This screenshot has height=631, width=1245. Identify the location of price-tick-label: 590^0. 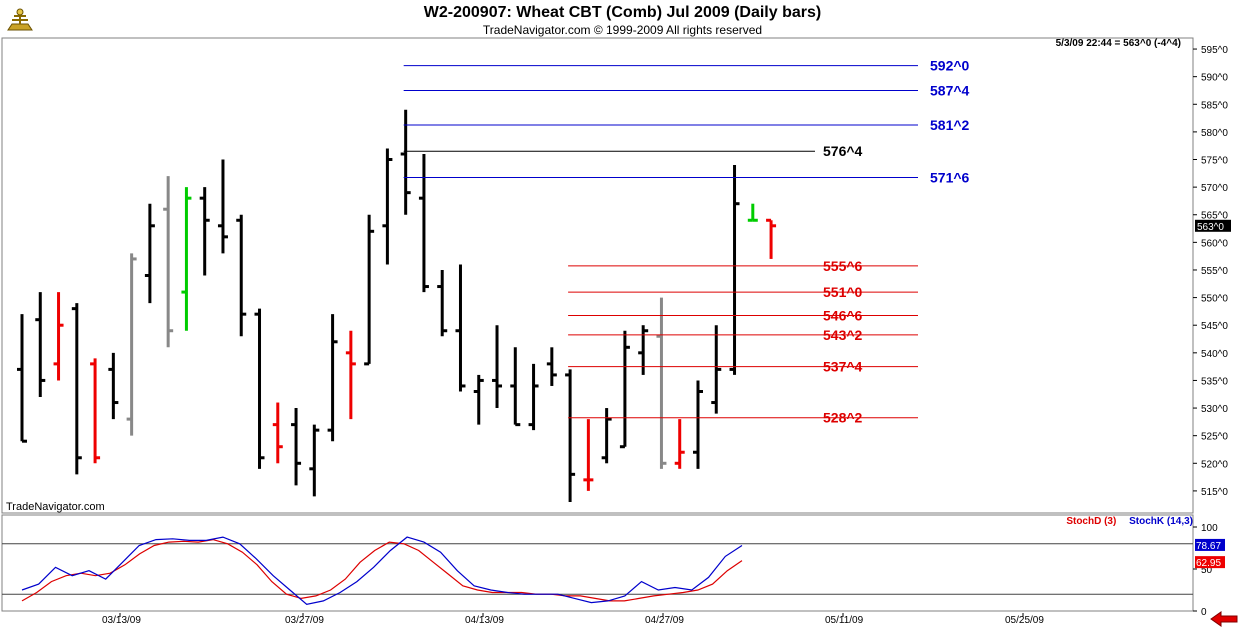
(1214, 78).